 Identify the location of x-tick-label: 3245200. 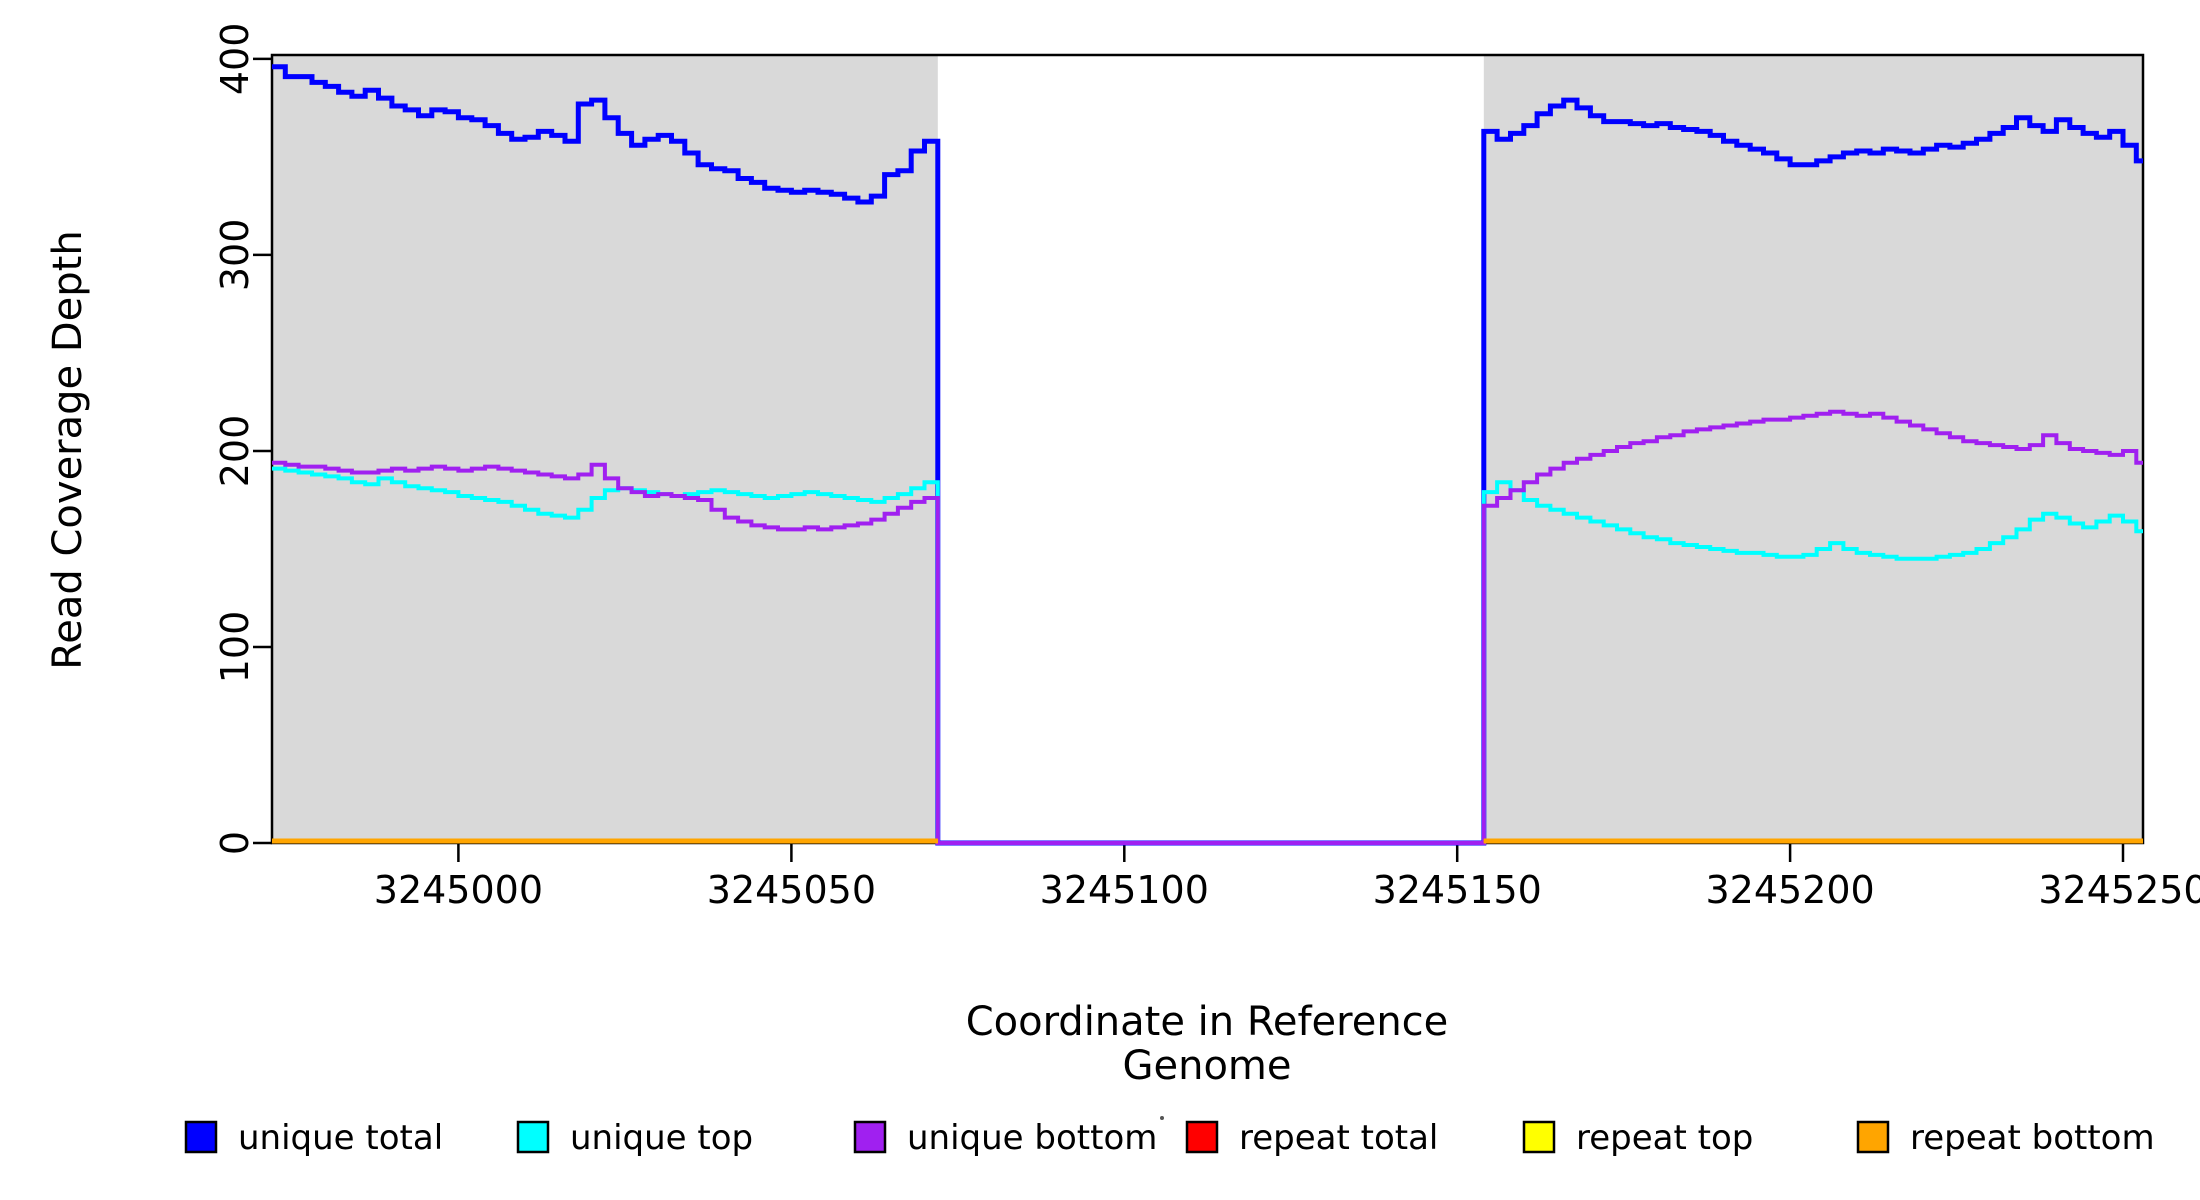
(1789, 890).